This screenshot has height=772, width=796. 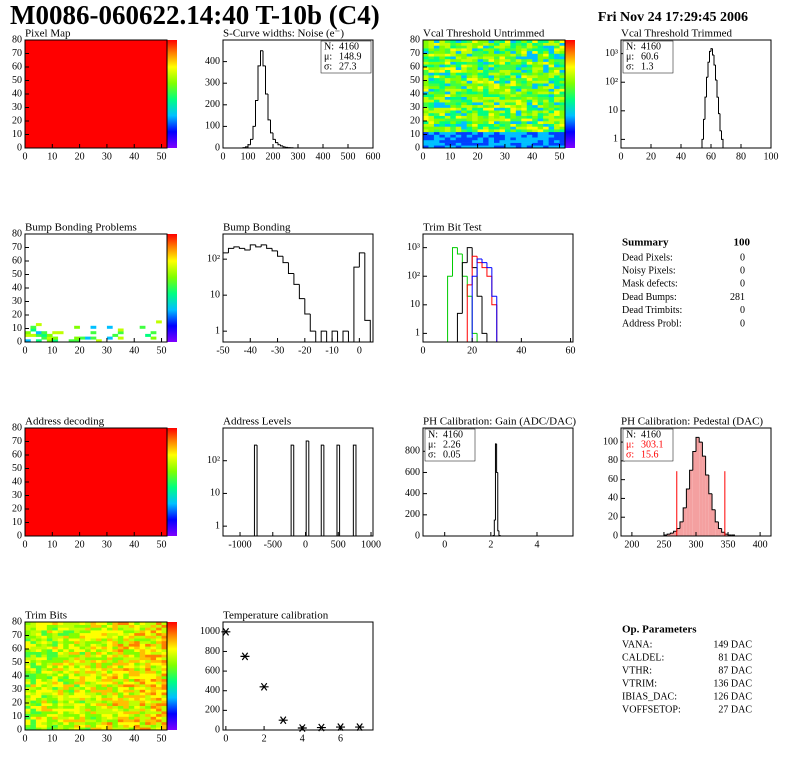 What do you see at coordinates (17, 247) in the screenshot?
I see `y-tick-label: 70` at bounding box center [17, 247].